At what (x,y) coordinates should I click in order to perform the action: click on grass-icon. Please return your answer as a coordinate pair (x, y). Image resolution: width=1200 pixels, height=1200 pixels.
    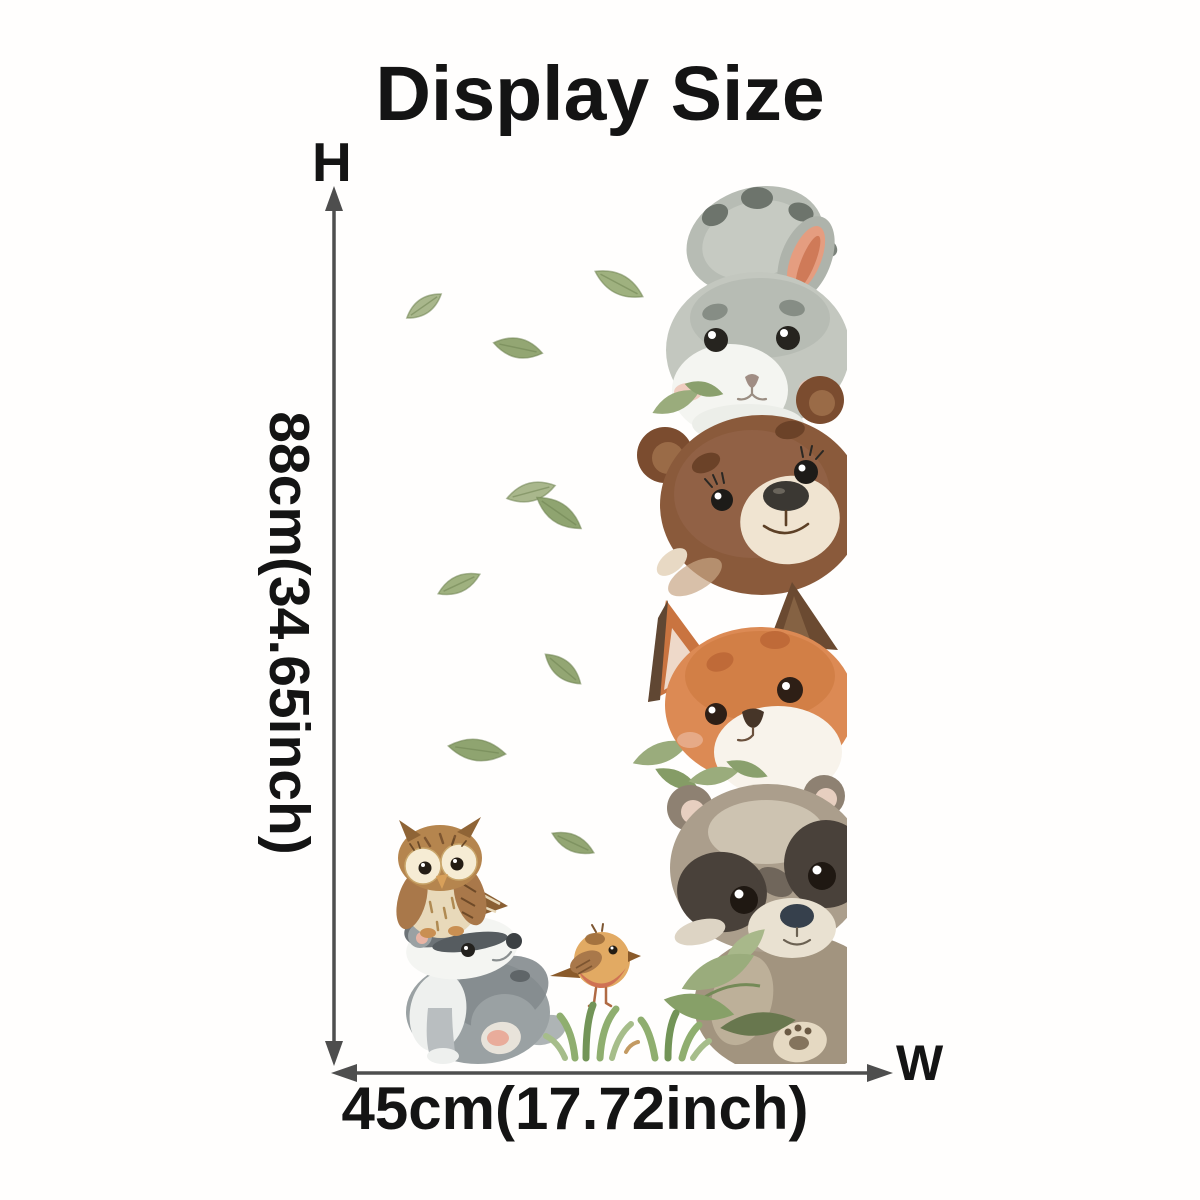
    Looking at the image, I should click on (627, 1031).